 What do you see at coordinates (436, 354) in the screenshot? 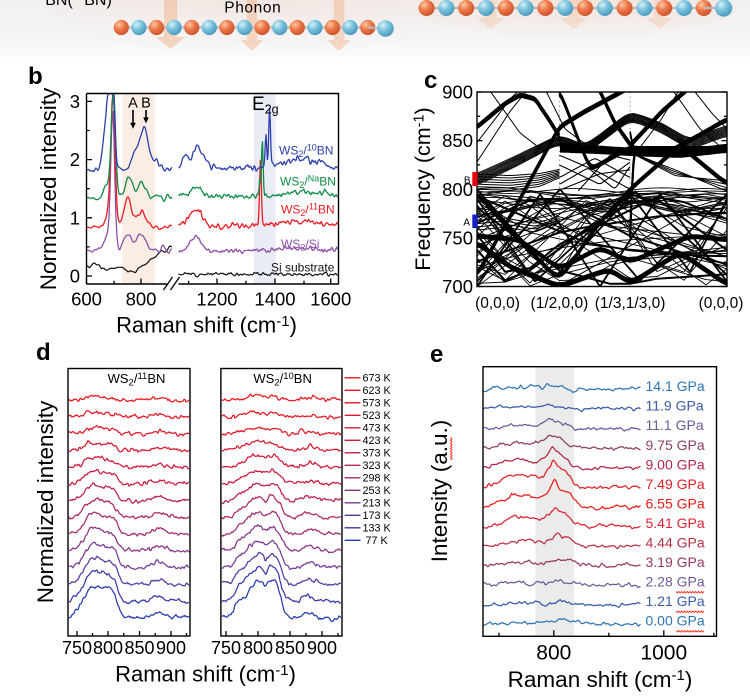
I see `svg-text: e` at bounding box center [436, 354].